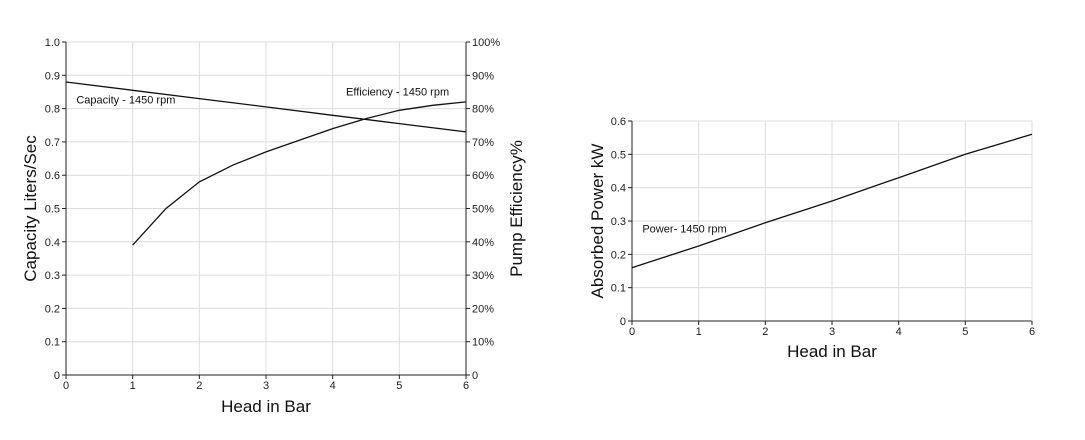 This screenshot has width=1085, height=440. I want to click on chart1-x-tick-label: 5, so click(399, 386).